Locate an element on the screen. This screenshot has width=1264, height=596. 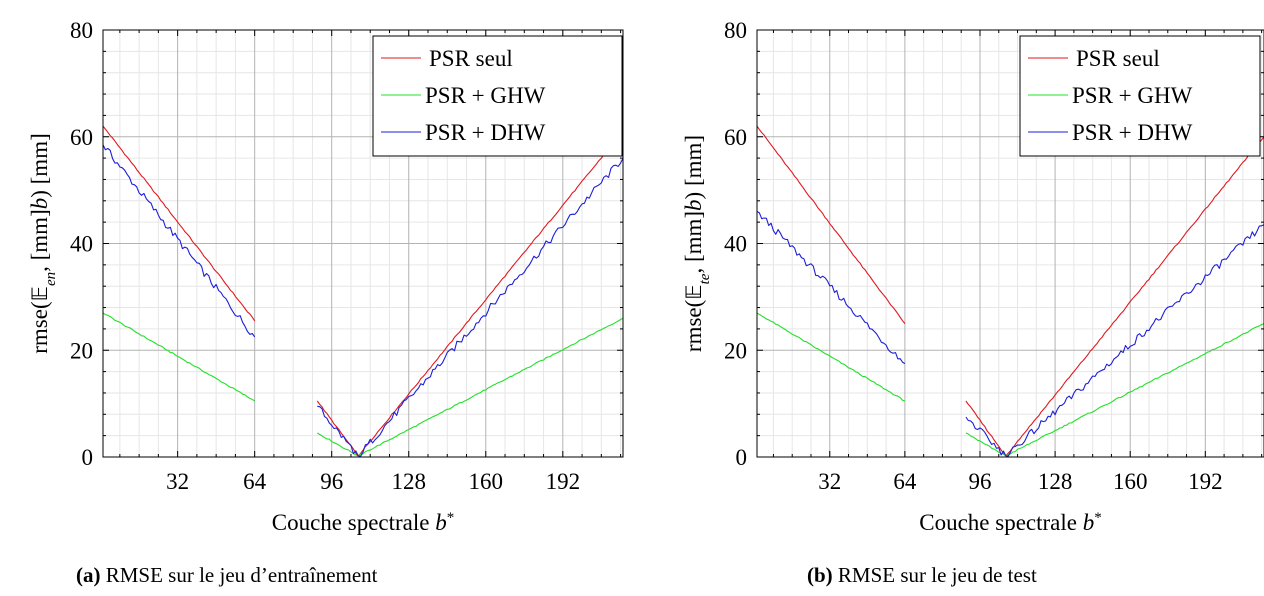
caption-a: (a) RMSE sur le jeu d’entraînement is located at coordinates (227, 575).